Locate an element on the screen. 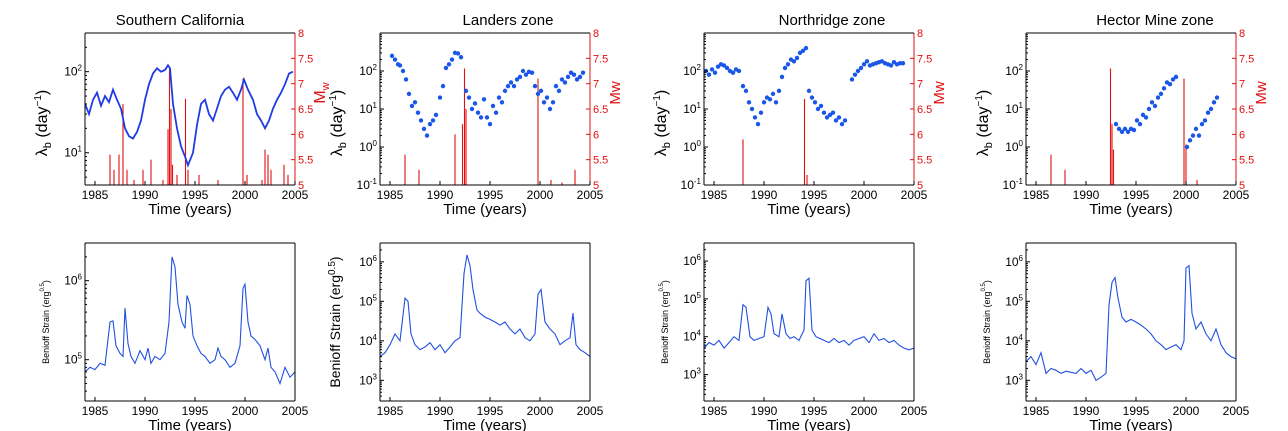  title-northridge-zone: Northridge zone is located at coordinates (832, 20).